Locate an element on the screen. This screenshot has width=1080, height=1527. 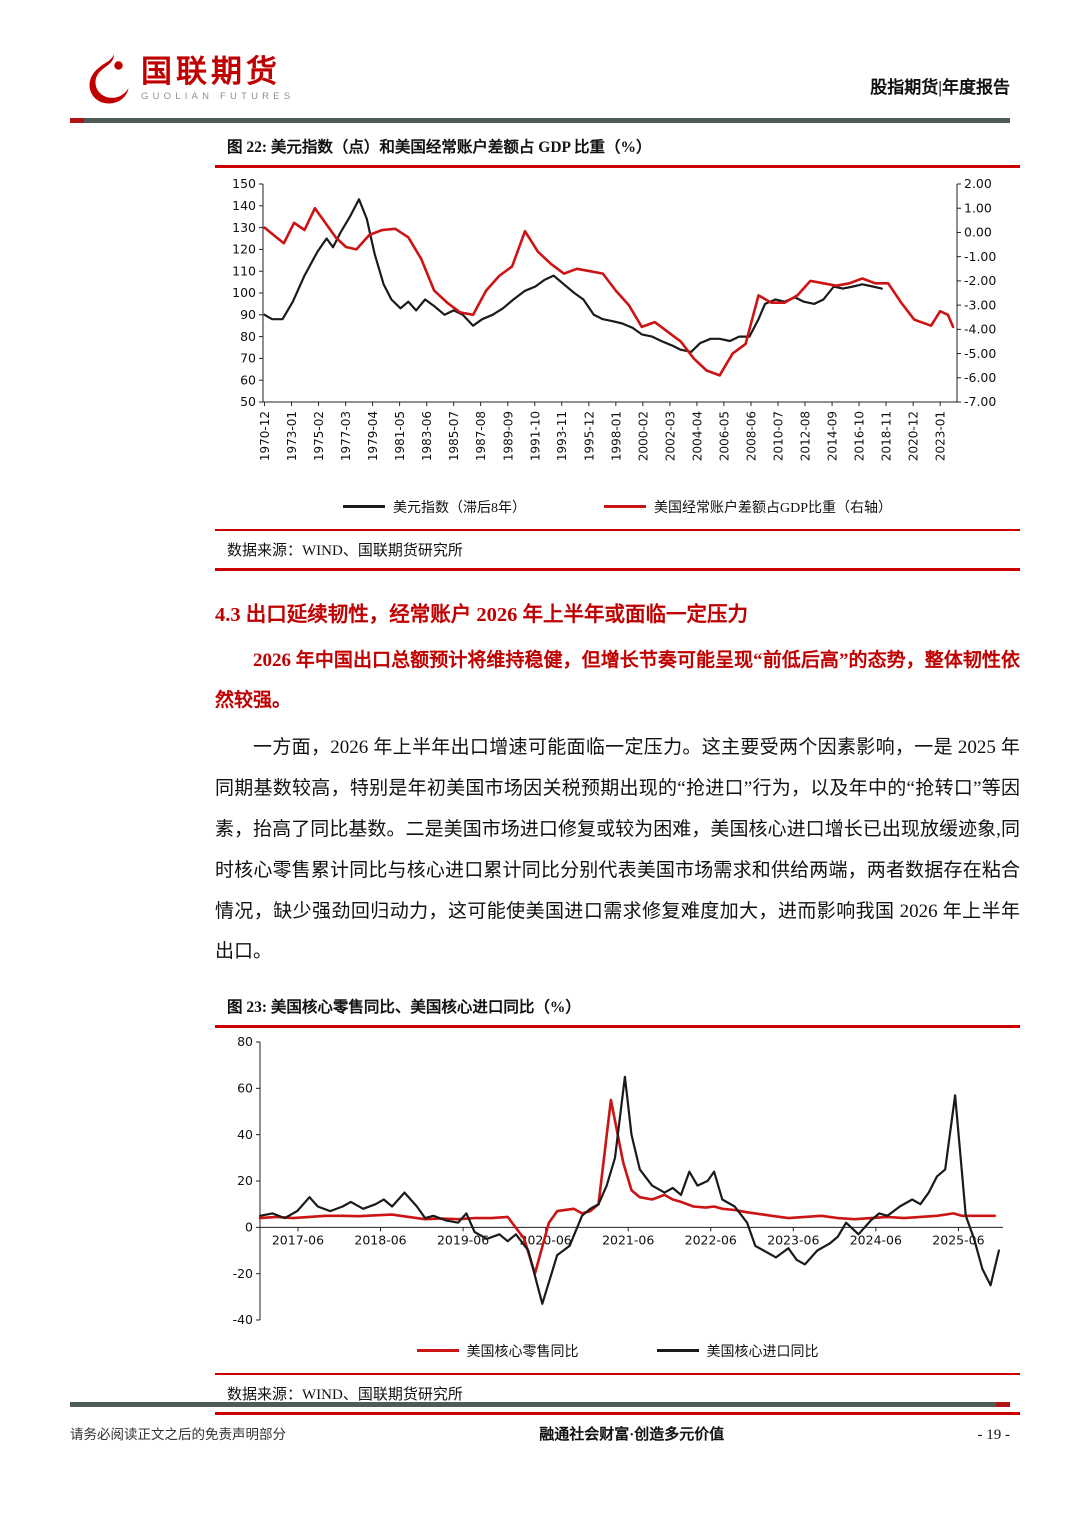
fig22-mid-line is located at coordinates (617, 529).